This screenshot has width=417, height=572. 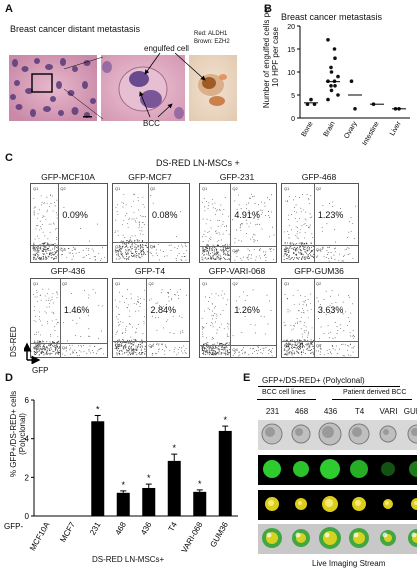 What do you see at coordinates (173, 526) in the screenshot?
I see `panel-d-category-label: T4` at bounding box center [173, 526].